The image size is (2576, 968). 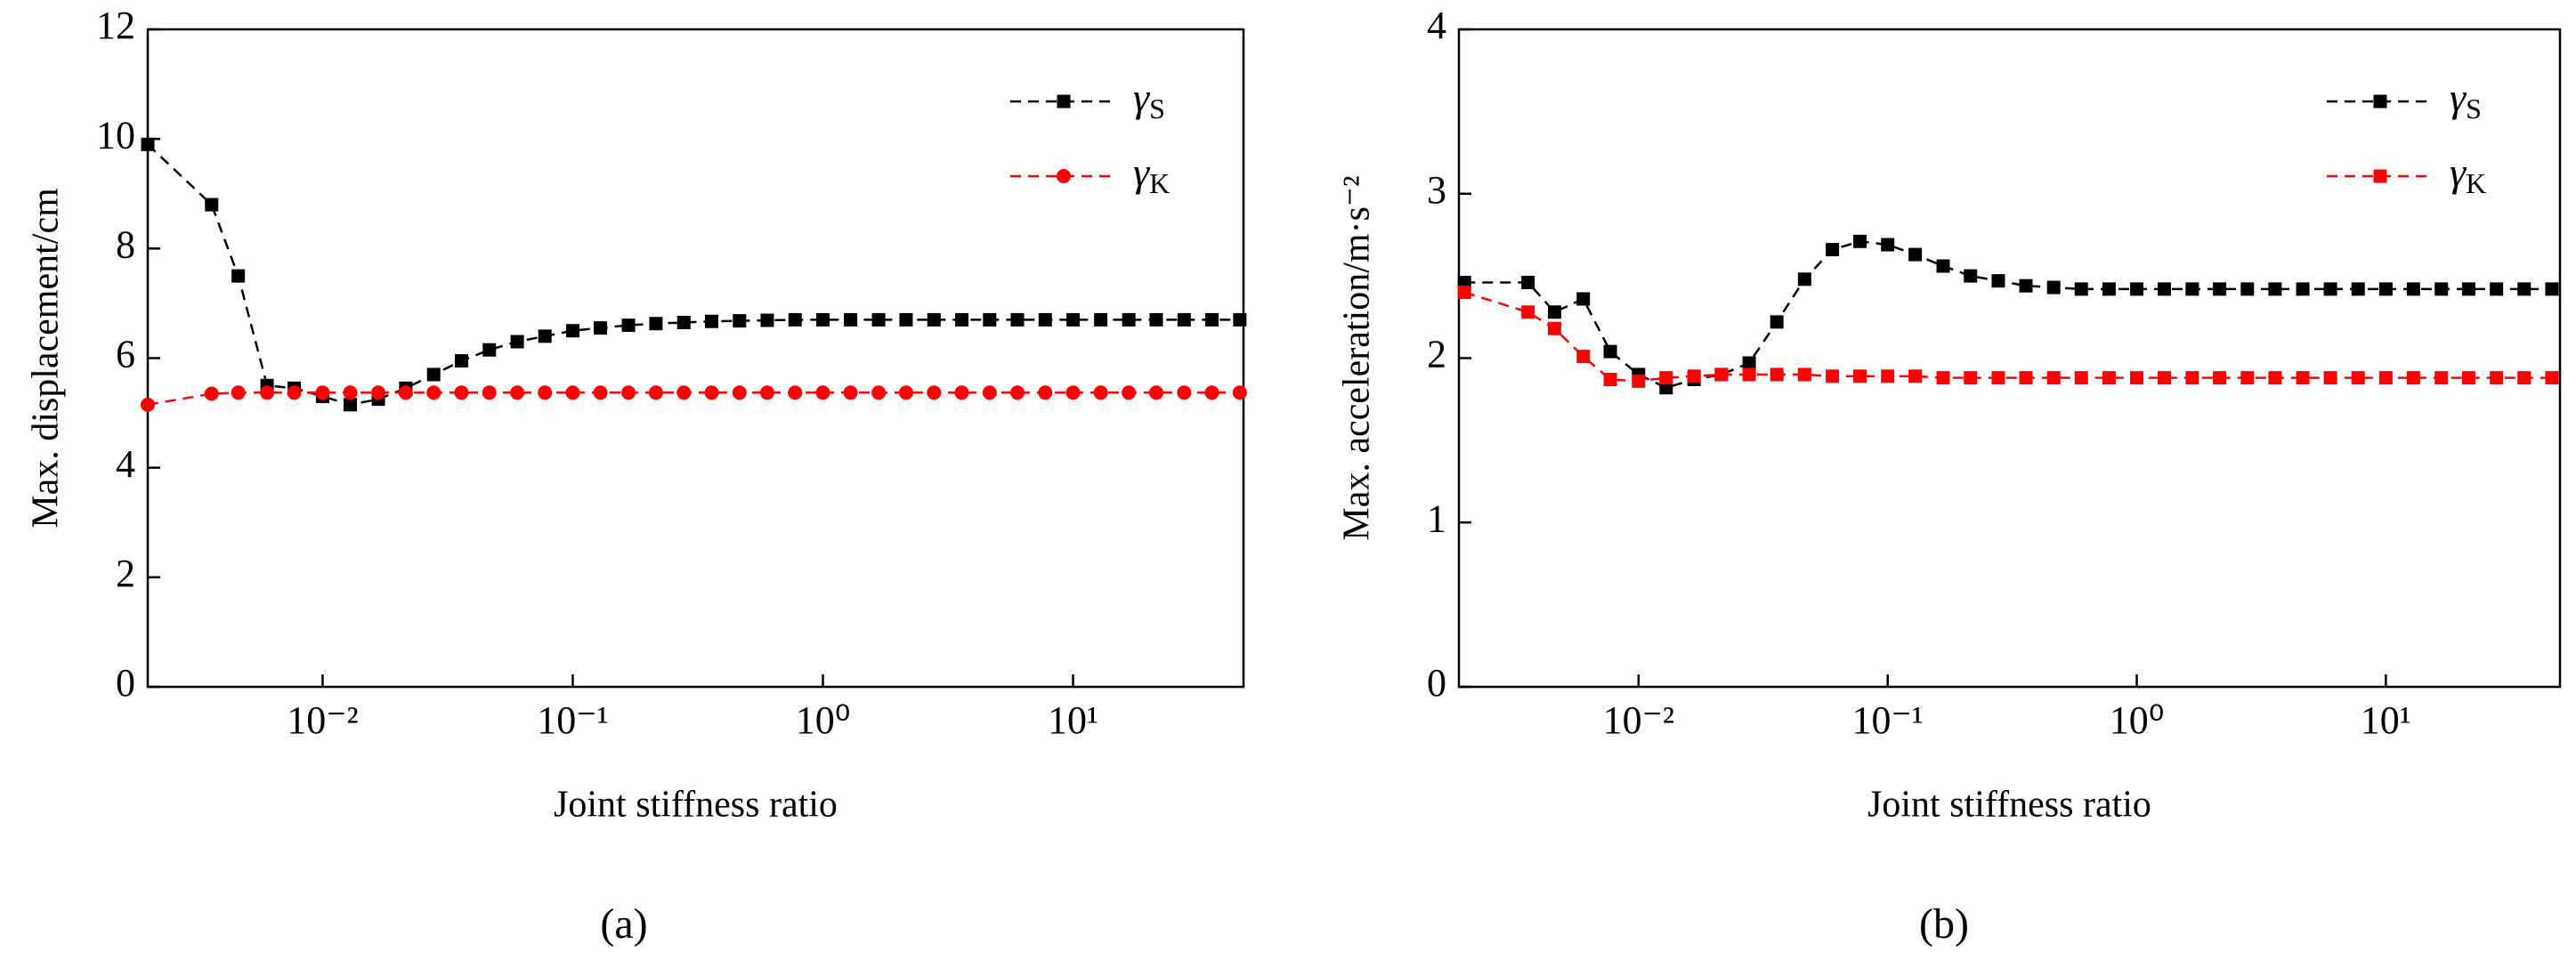 What do you see at coordinates (1436, 518) in the screenshot?
I see `y-tick-label: 1` at bounding box center [1436, 518].